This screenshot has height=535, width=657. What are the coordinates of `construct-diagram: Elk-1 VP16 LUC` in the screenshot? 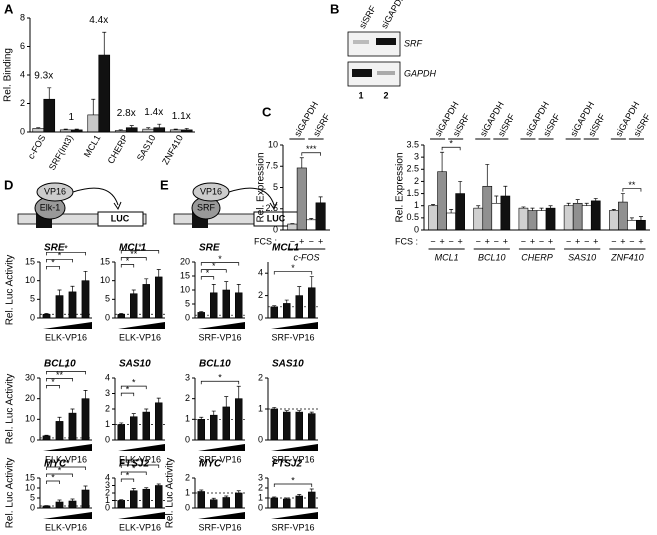 It's located at (82, 205).